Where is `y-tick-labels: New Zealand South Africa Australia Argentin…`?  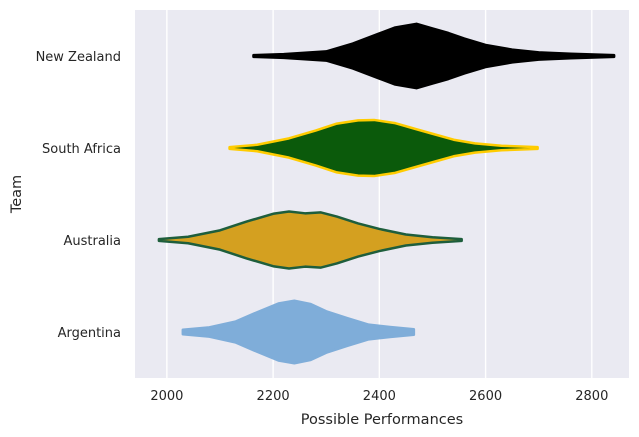 y-tick-labels: New Zealand South Africa Australia Argentin… is located at coordinates (78, 195).